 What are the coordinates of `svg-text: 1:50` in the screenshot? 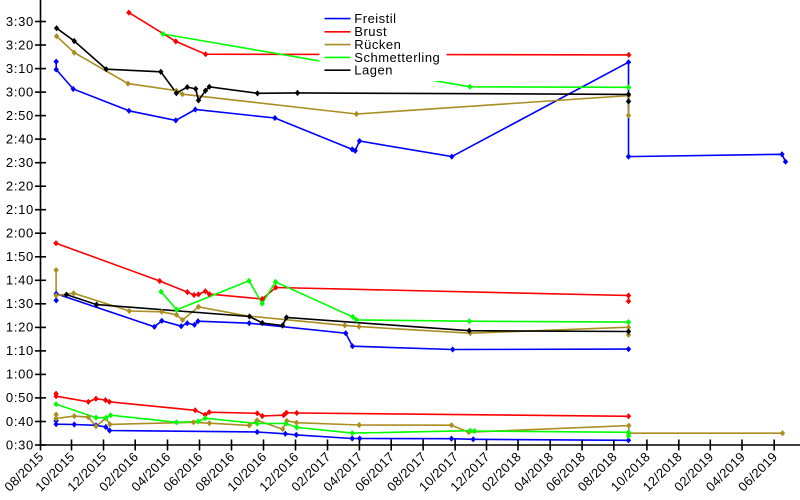 It's located at (20, 256).